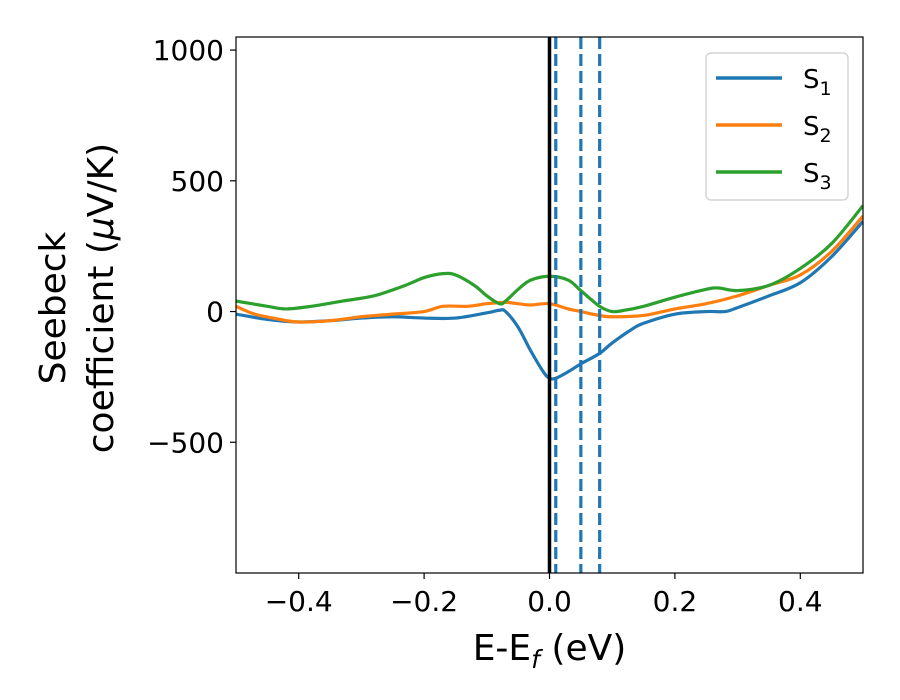 The width and height of the screenshot is (900, 700). I want to click on x-tick-label: −0.4, so click(299, 601).